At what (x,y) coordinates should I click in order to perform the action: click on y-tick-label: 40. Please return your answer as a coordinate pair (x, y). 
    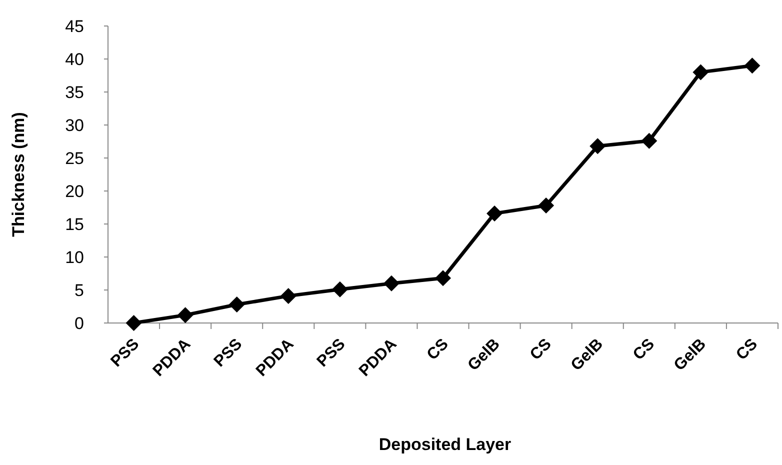
    Looking at the image, I should click on (74, 59).